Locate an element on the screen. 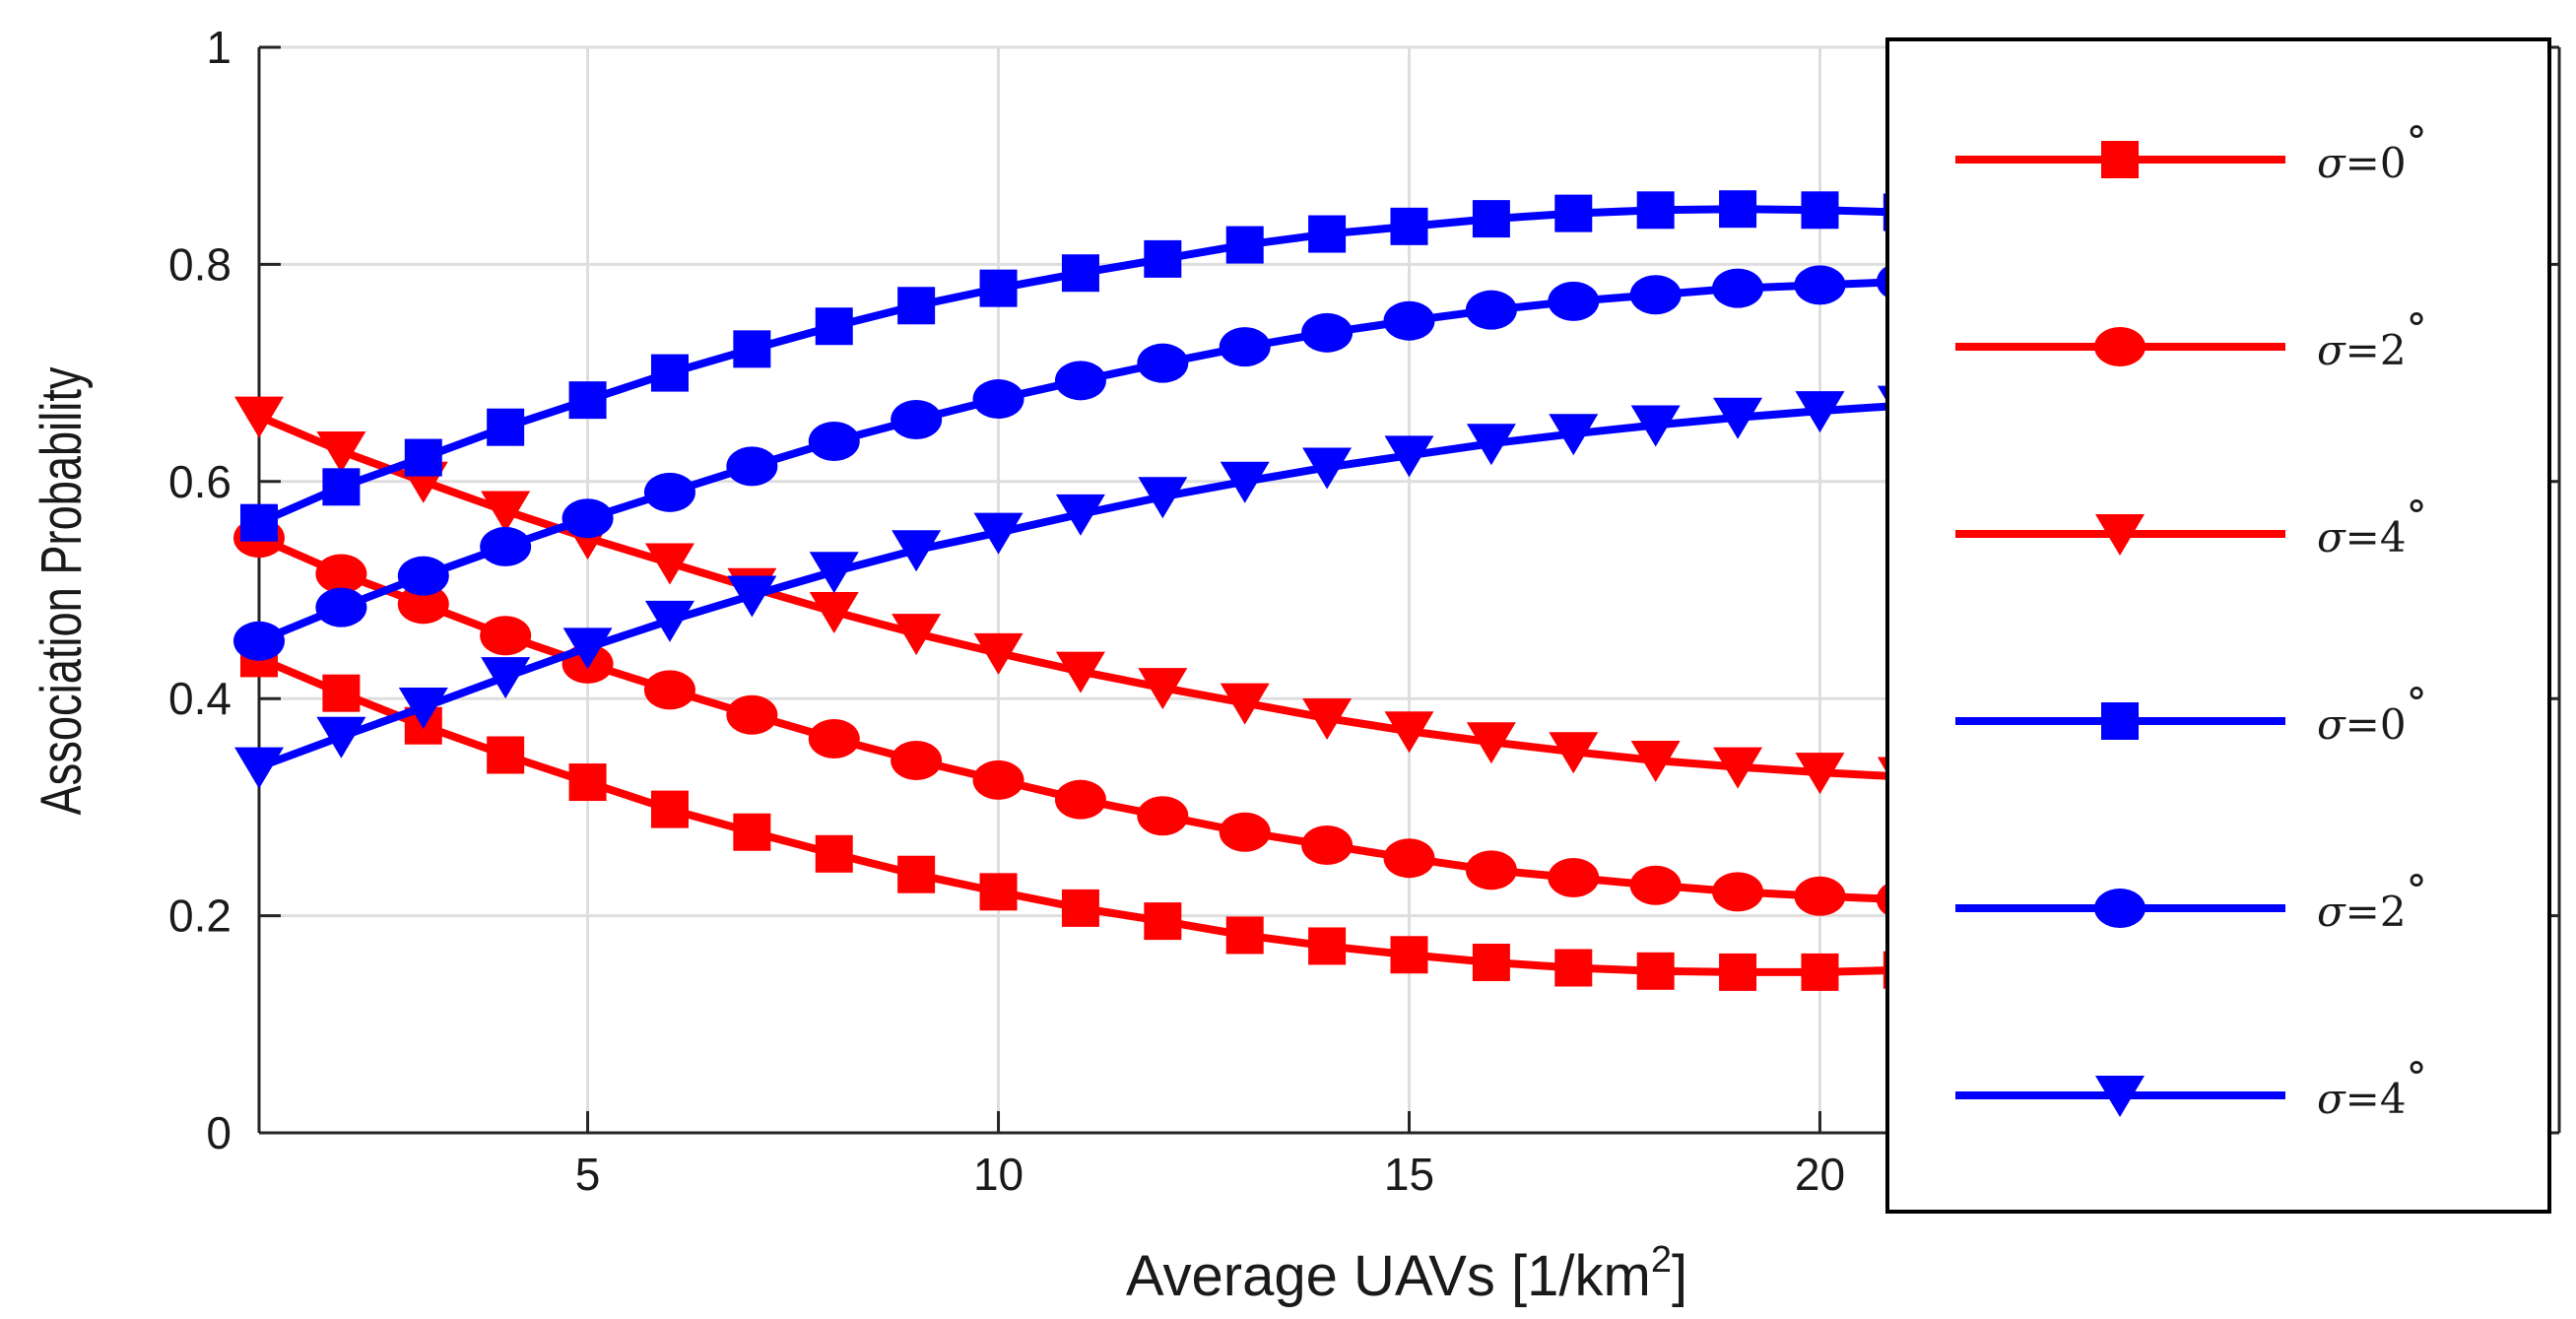 This screenshot has width=2576, height=1319. y-tick-label: 0.6 is located at coordinates (200, 482).